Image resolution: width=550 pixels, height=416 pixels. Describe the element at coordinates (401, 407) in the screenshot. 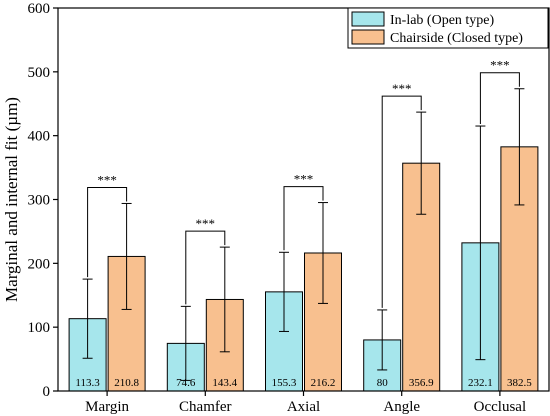

I see `x-category-label: Angle` at that location.